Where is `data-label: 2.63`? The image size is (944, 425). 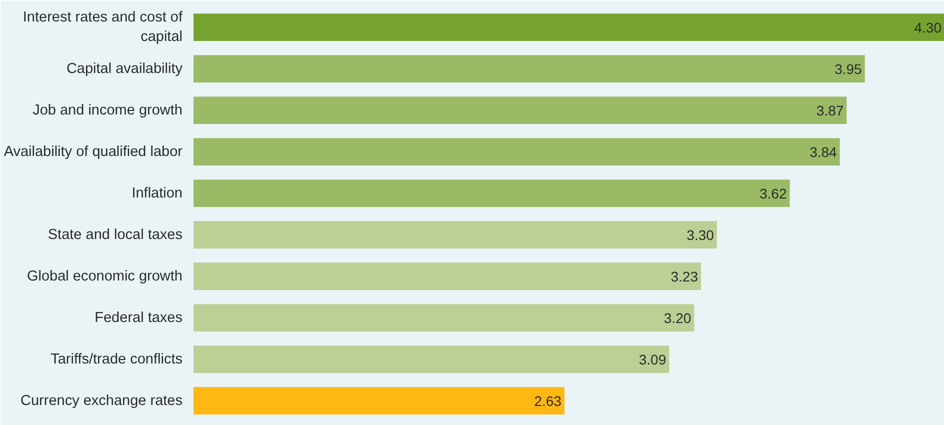
data-label: 2.63 is located at coordinates (548, 400).